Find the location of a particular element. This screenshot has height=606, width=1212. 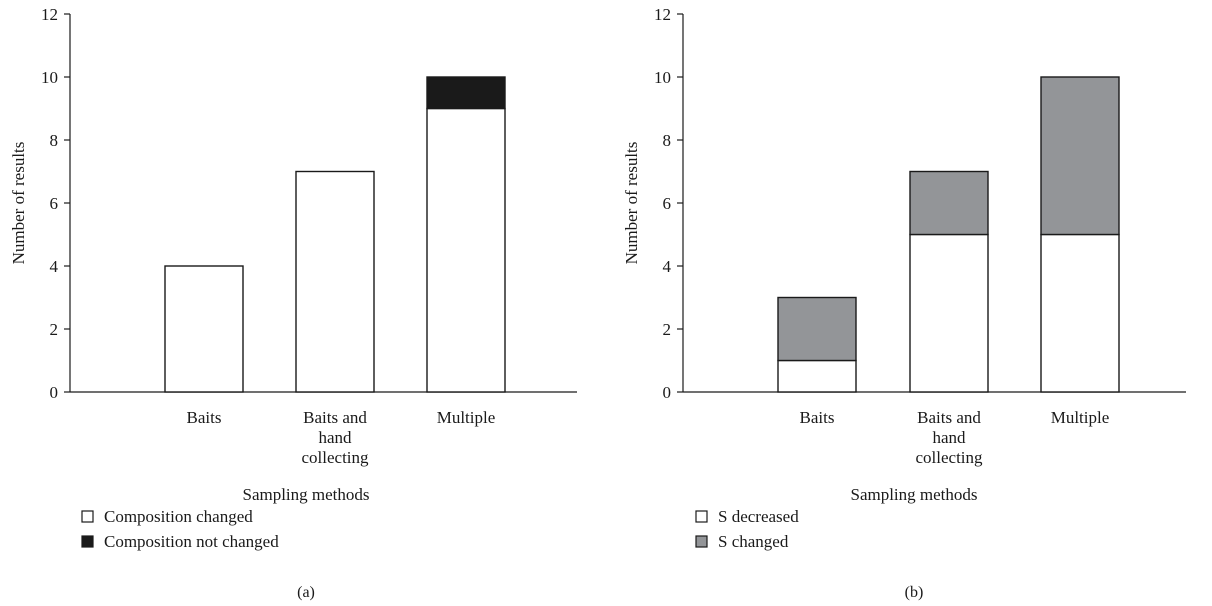

legend-label: S changed is located at coordinates (753, 541).